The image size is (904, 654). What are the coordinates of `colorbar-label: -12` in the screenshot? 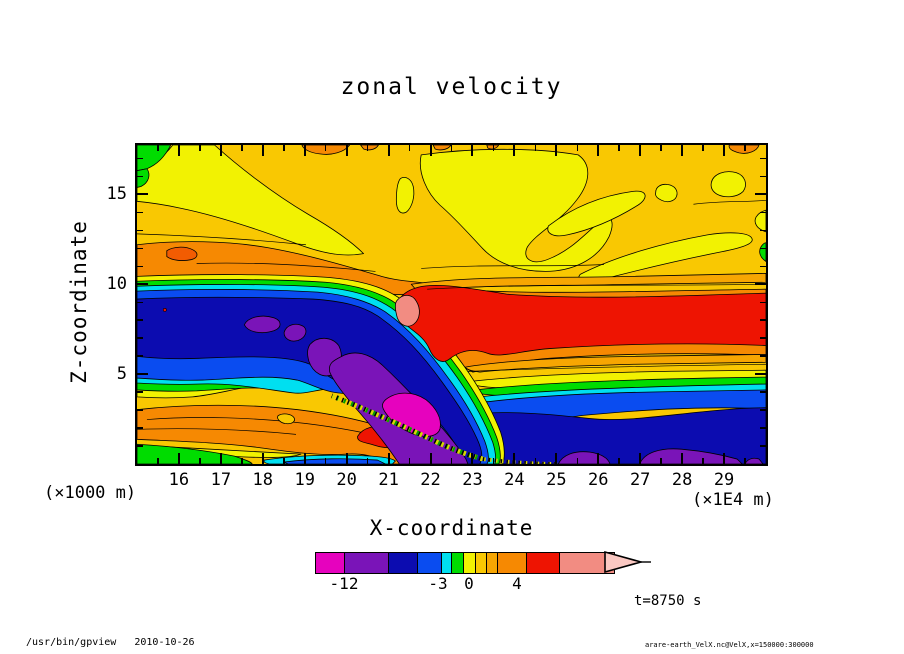 It's located at (344, 583).